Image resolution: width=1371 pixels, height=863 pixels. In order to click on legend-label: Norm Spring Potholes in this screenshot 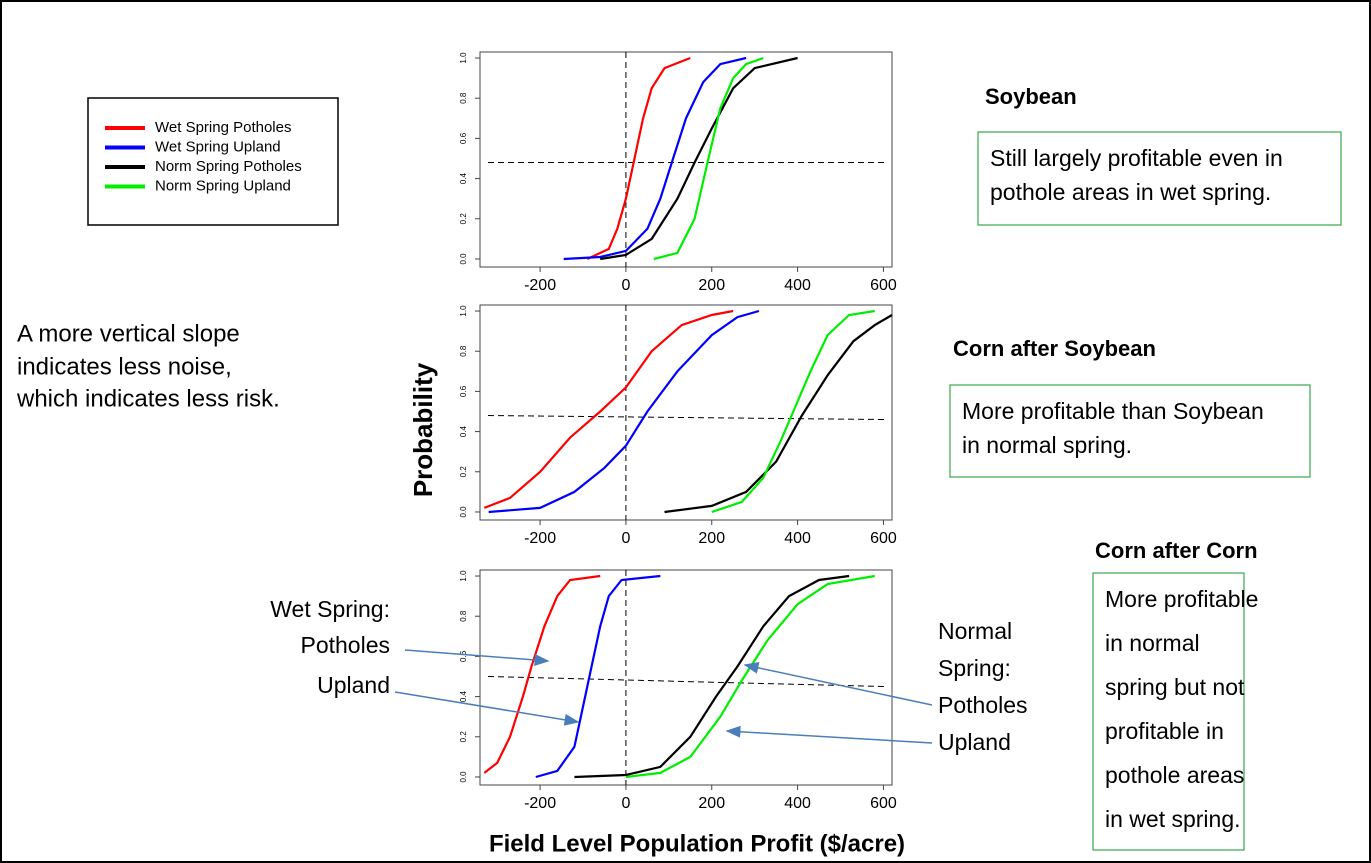, I will do `click(228, 166)`.